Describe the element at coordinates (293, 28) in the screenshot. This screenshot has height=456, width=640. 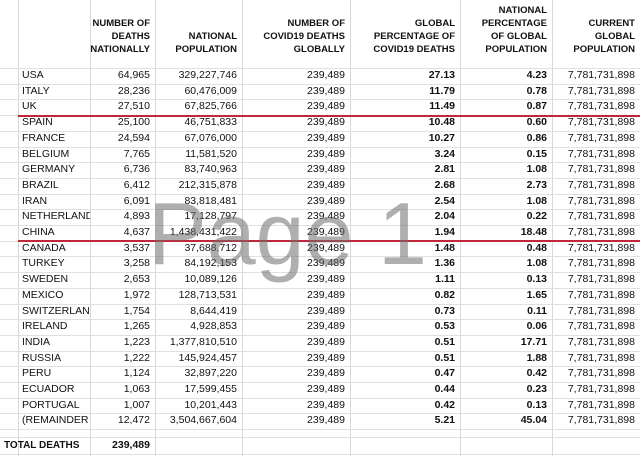
I see `column-header: NUMBER OF COVID19 DEATHS GLOBALLY` at that location.